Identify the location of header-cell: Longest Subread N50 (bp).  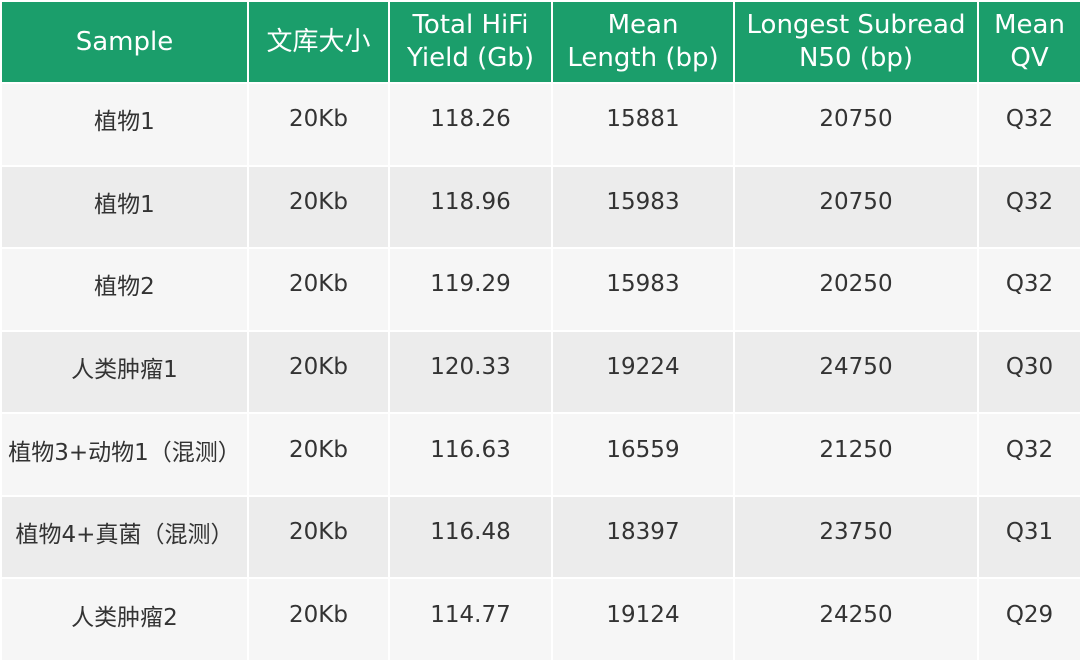
(856, 42).